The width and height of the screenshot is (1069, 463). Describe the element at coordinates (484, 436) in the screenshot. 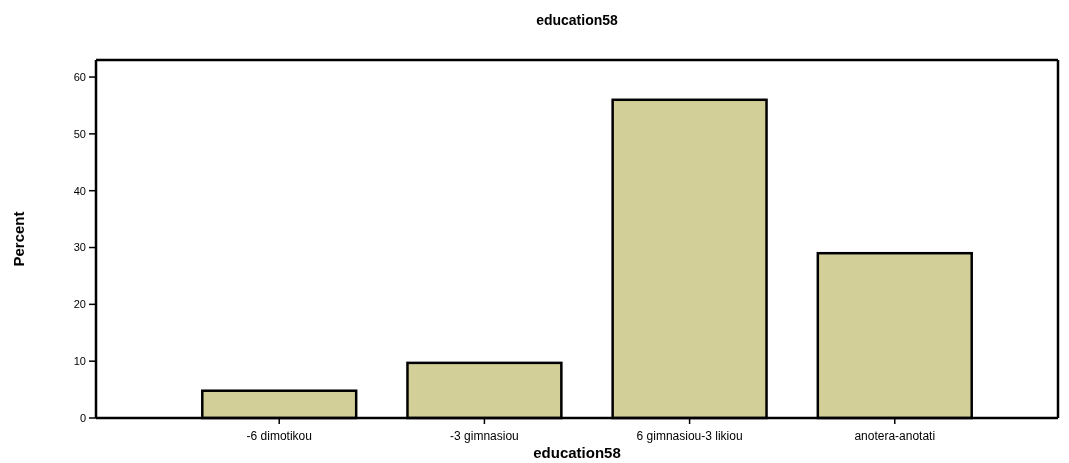

I see `x-tick-label: -3 gimnasiou` at that location.